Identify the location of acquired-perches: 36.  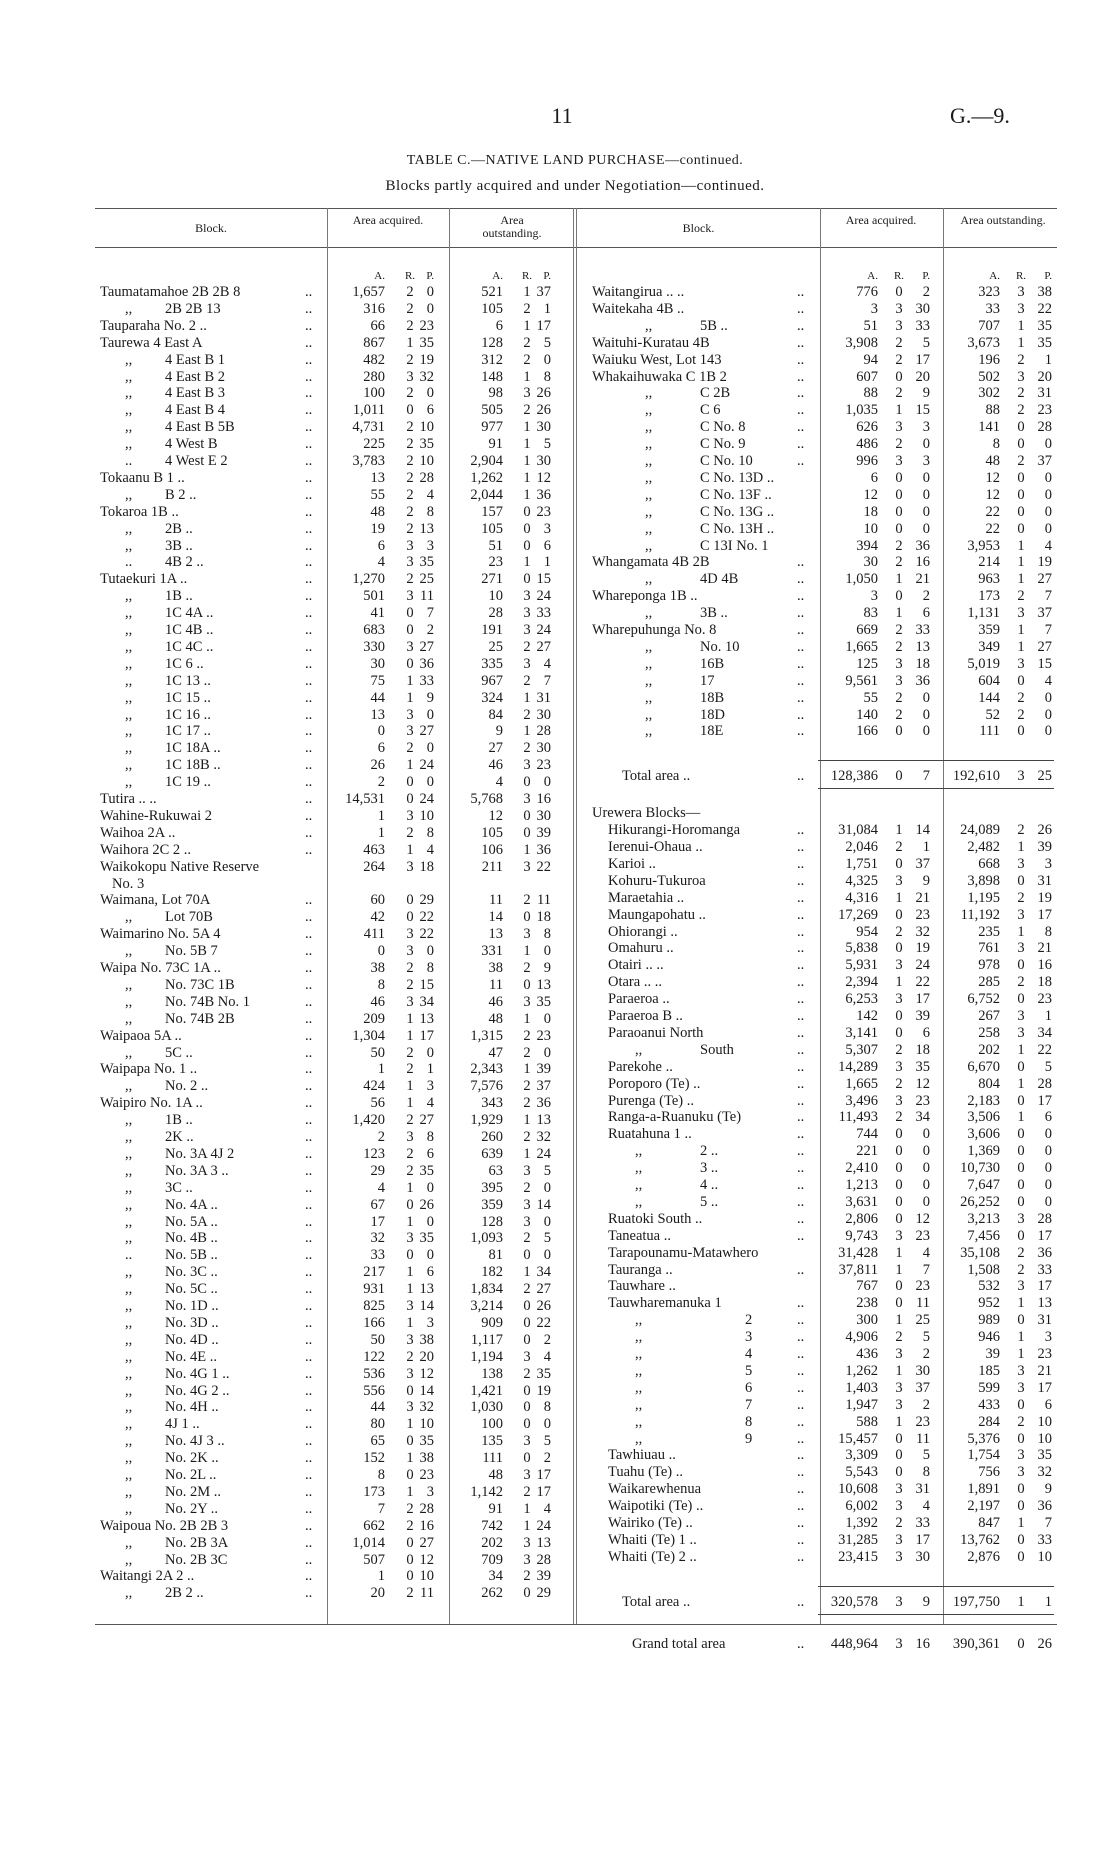
(923, 545).